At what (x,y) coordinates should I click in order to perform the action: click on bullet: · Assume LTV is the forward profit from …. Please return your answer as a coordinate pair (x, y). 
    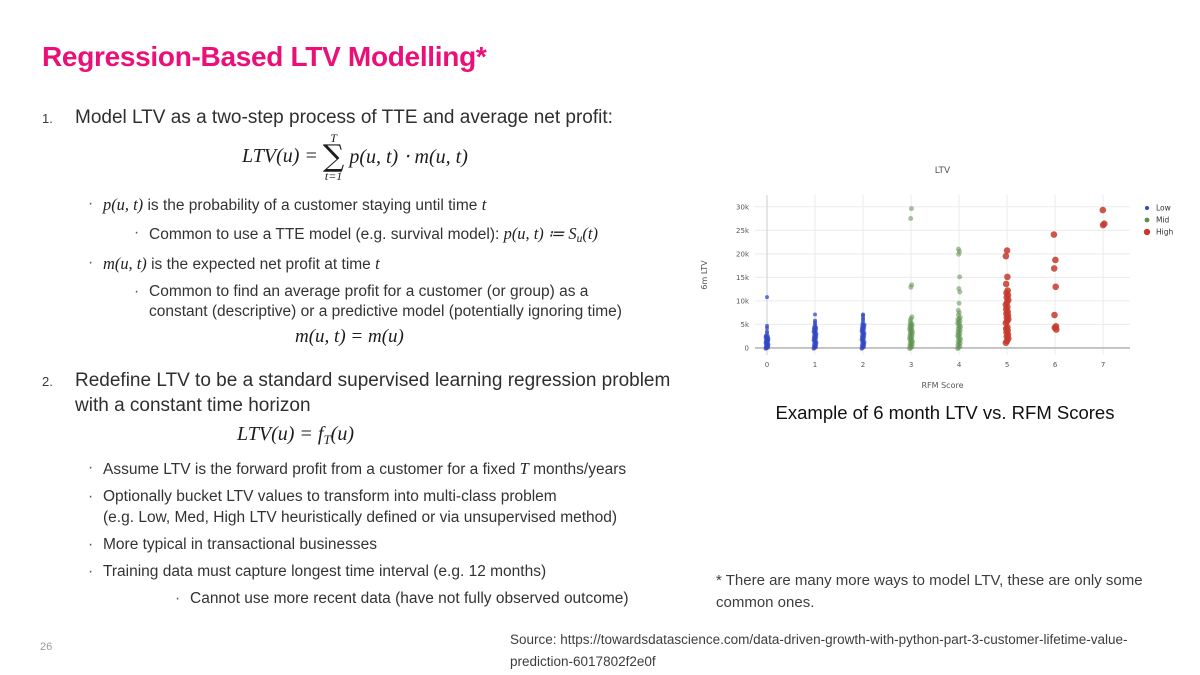
    Looking at the image, I should click on (397, 469).